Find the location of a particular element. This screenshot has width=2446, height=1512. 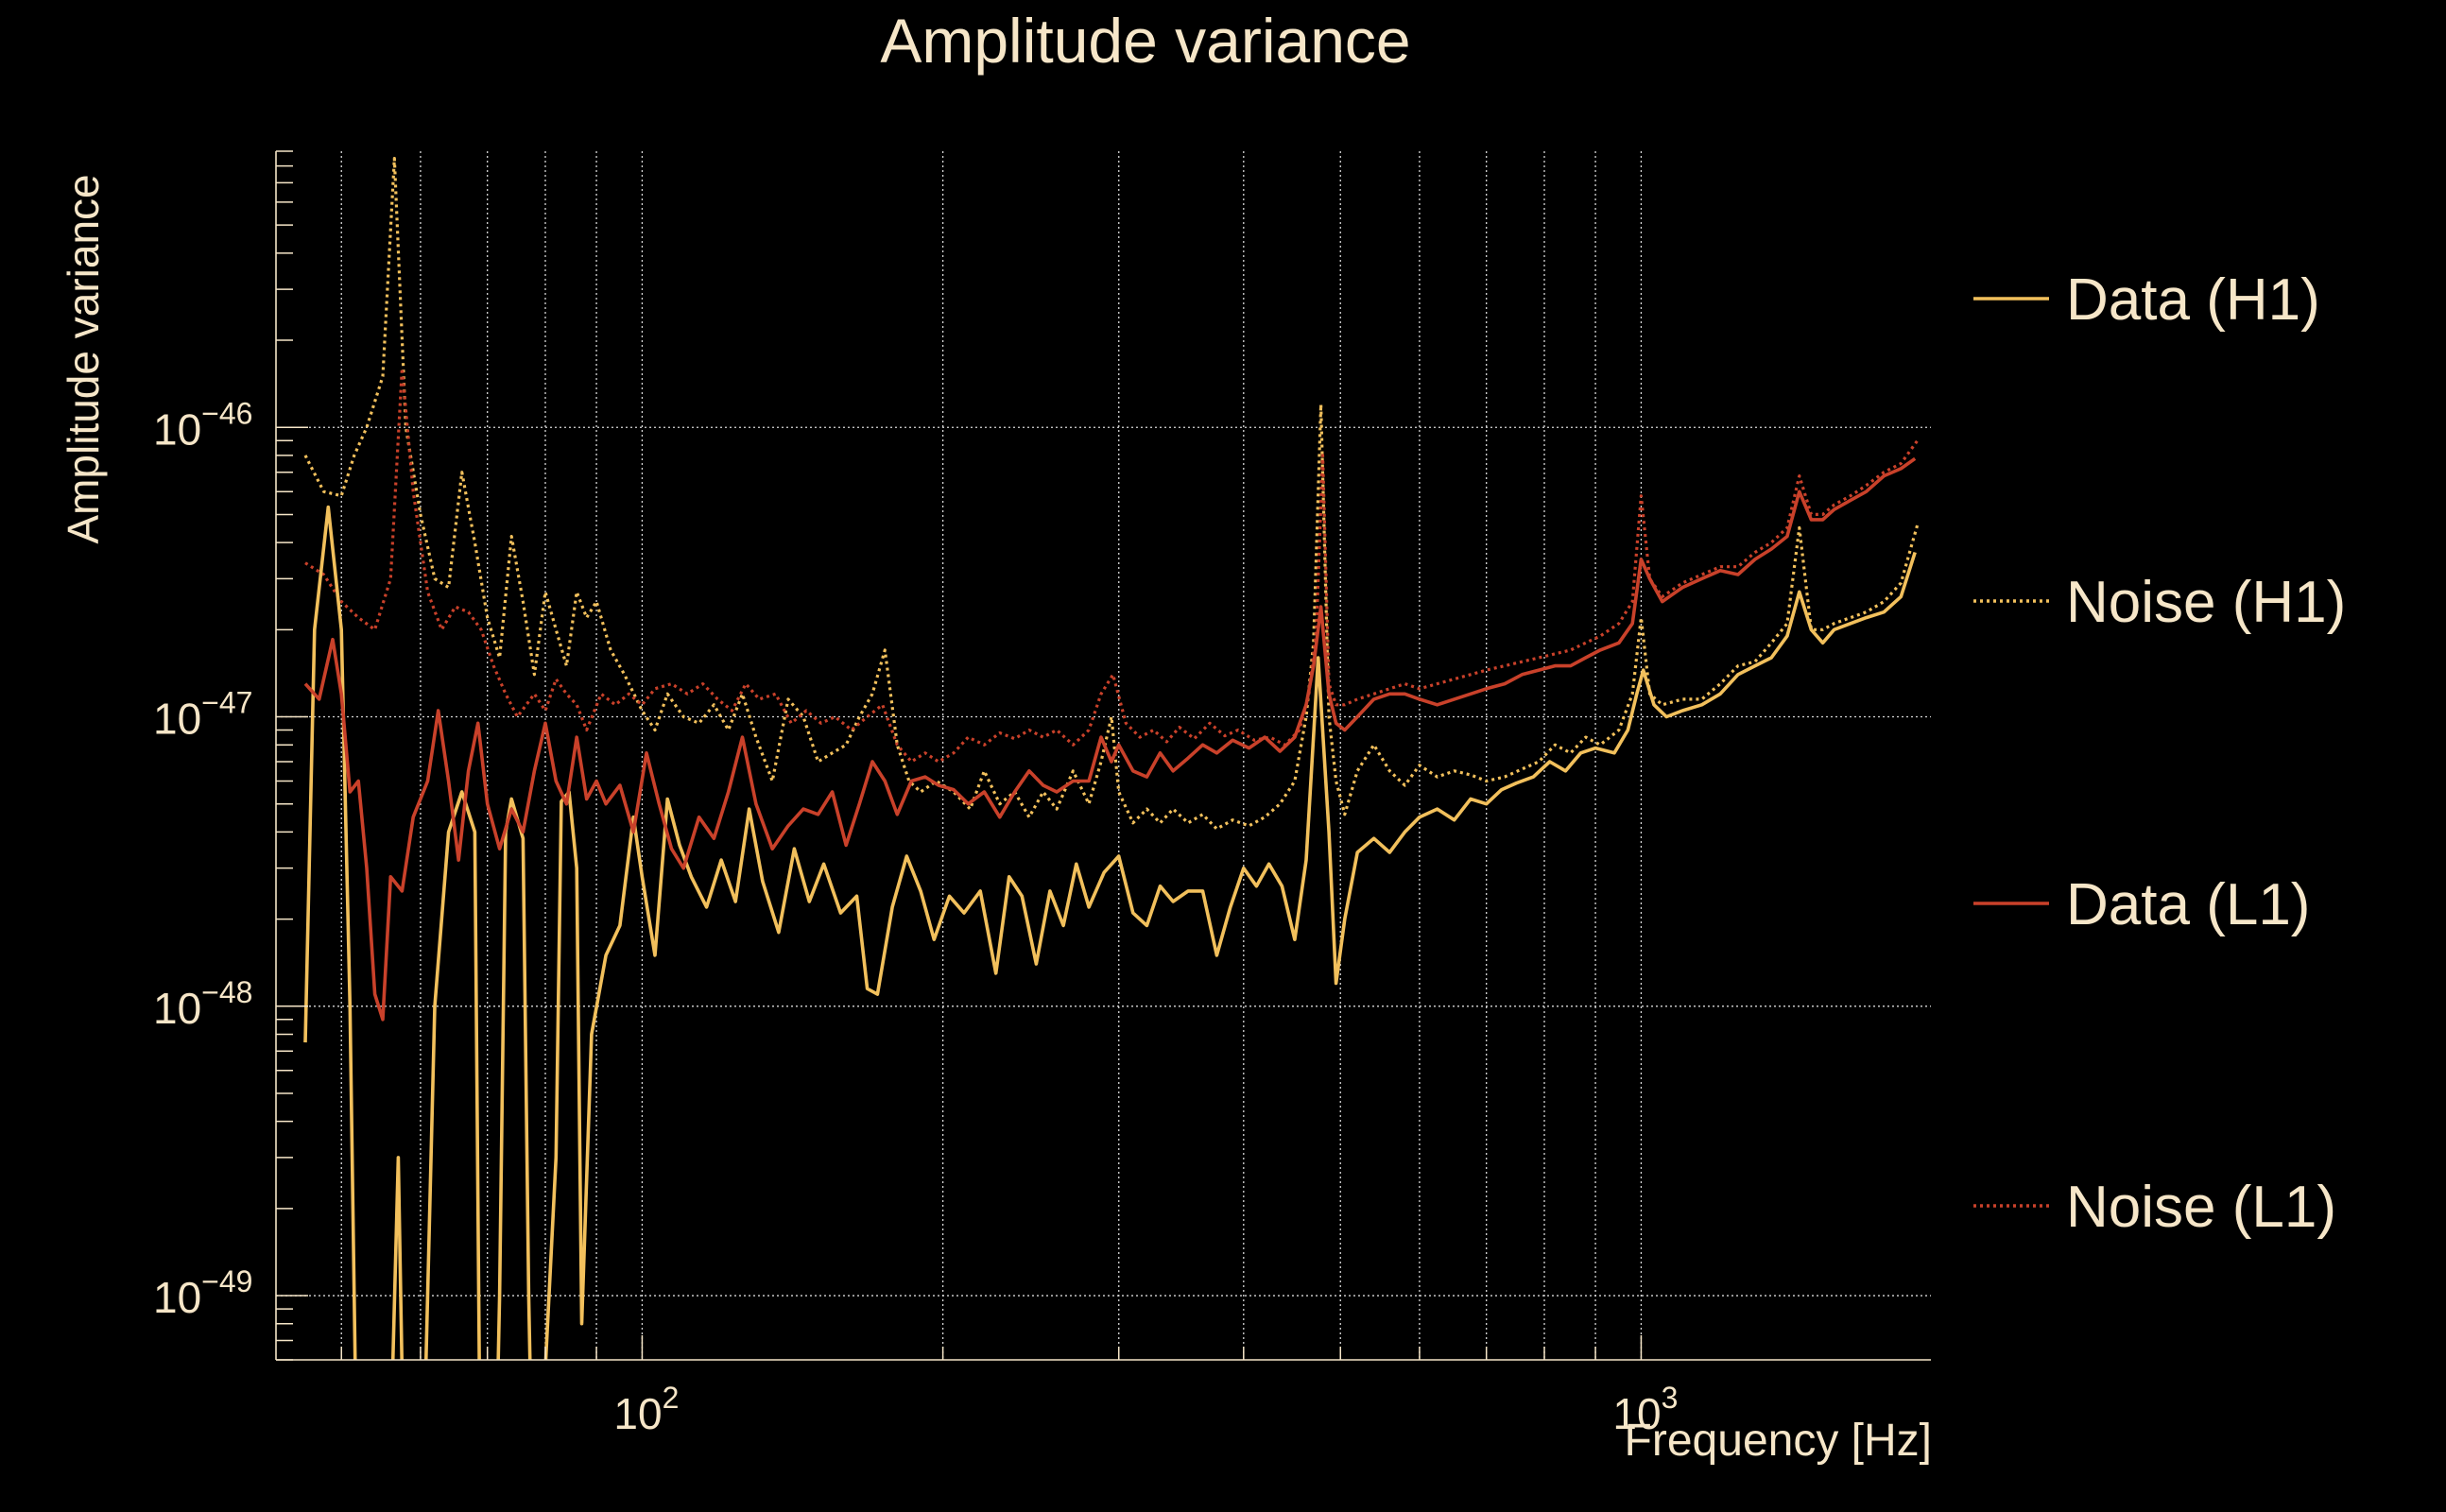

y-tick-label: 10−46 is located at coordinates (203, 425).